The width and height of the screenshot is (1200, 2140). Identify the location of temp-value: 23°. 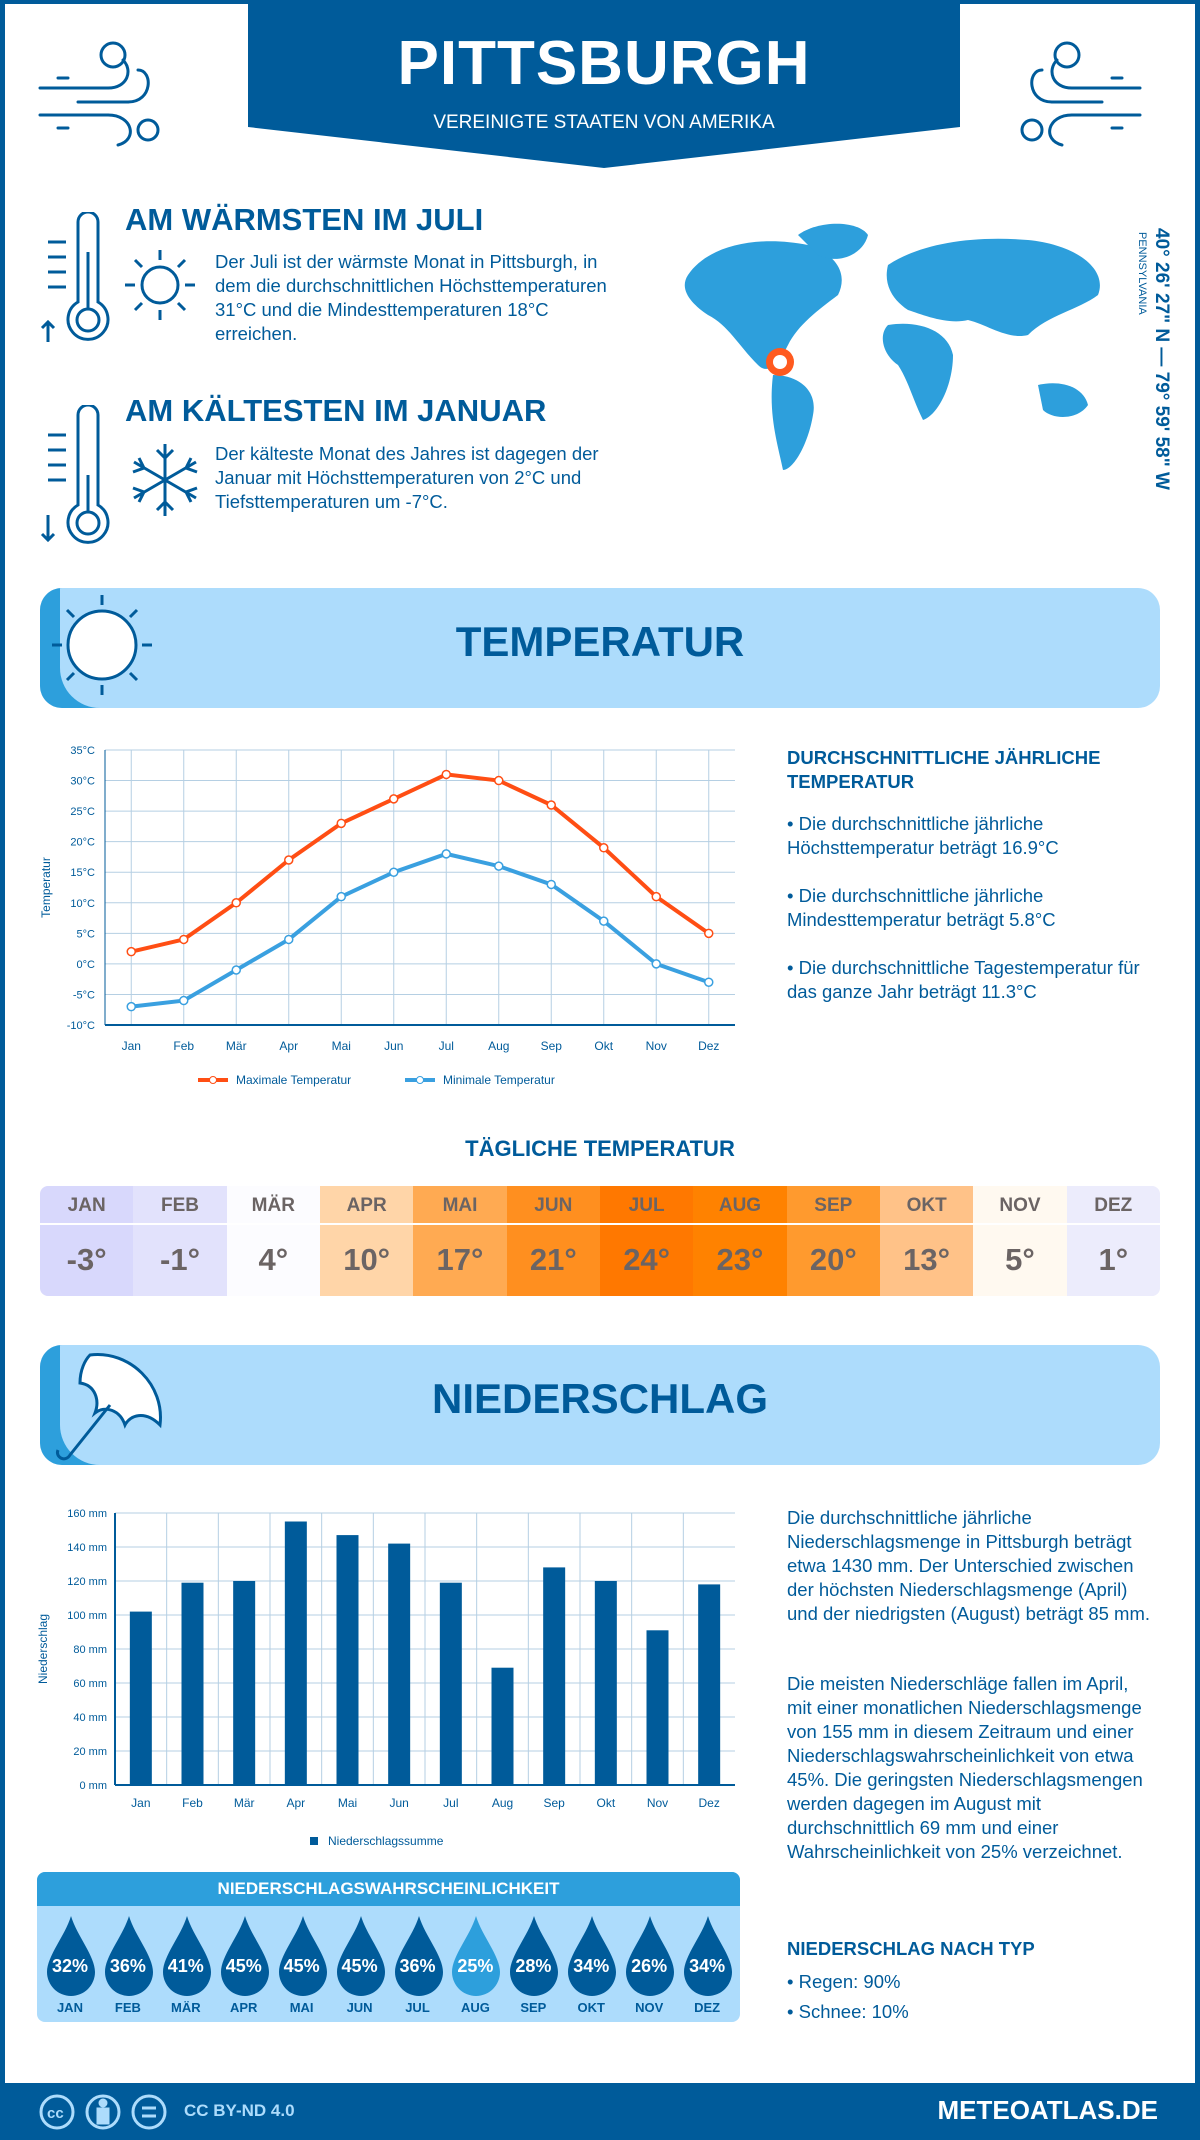
(740, 1259).